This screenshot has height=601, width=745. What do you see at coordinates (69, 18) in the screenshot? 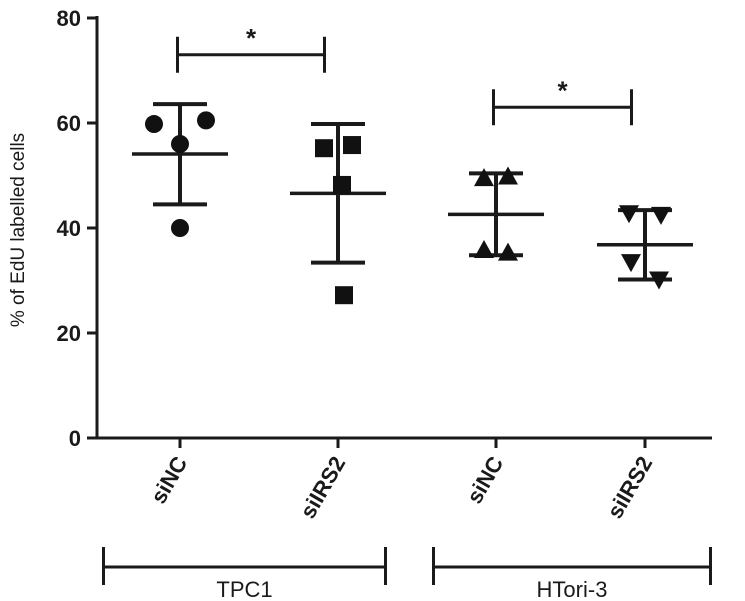
I see `y-tick-label: 80` at bounding box center [69, 18].